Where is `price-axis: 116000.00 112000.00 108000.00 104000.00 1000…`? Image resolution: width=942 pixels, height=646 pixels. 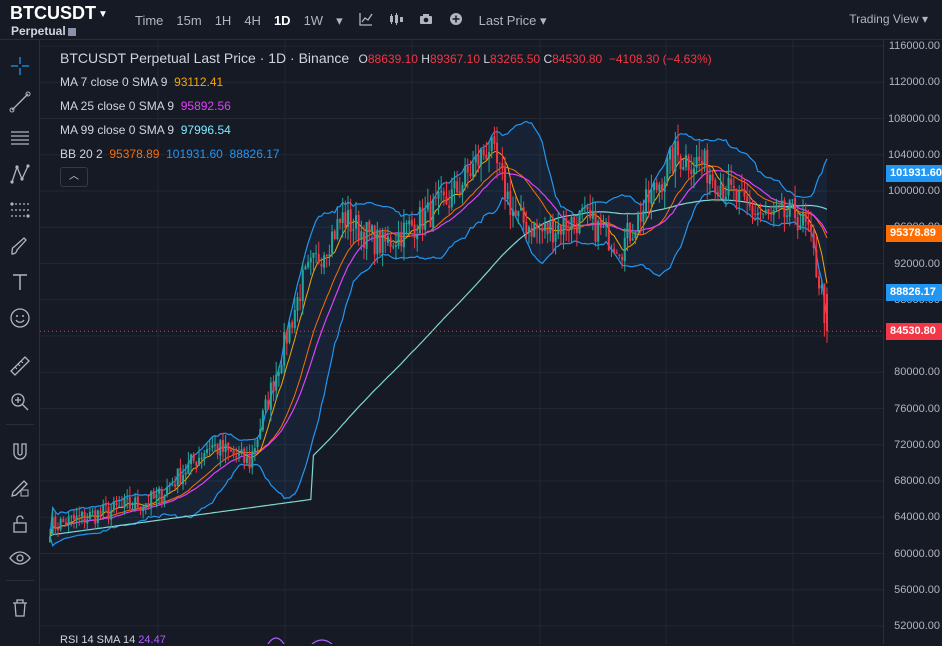
price-axis: 116000.00 112000.00 108000.00 104000.00 1000… is located at coordinates (912, 342).